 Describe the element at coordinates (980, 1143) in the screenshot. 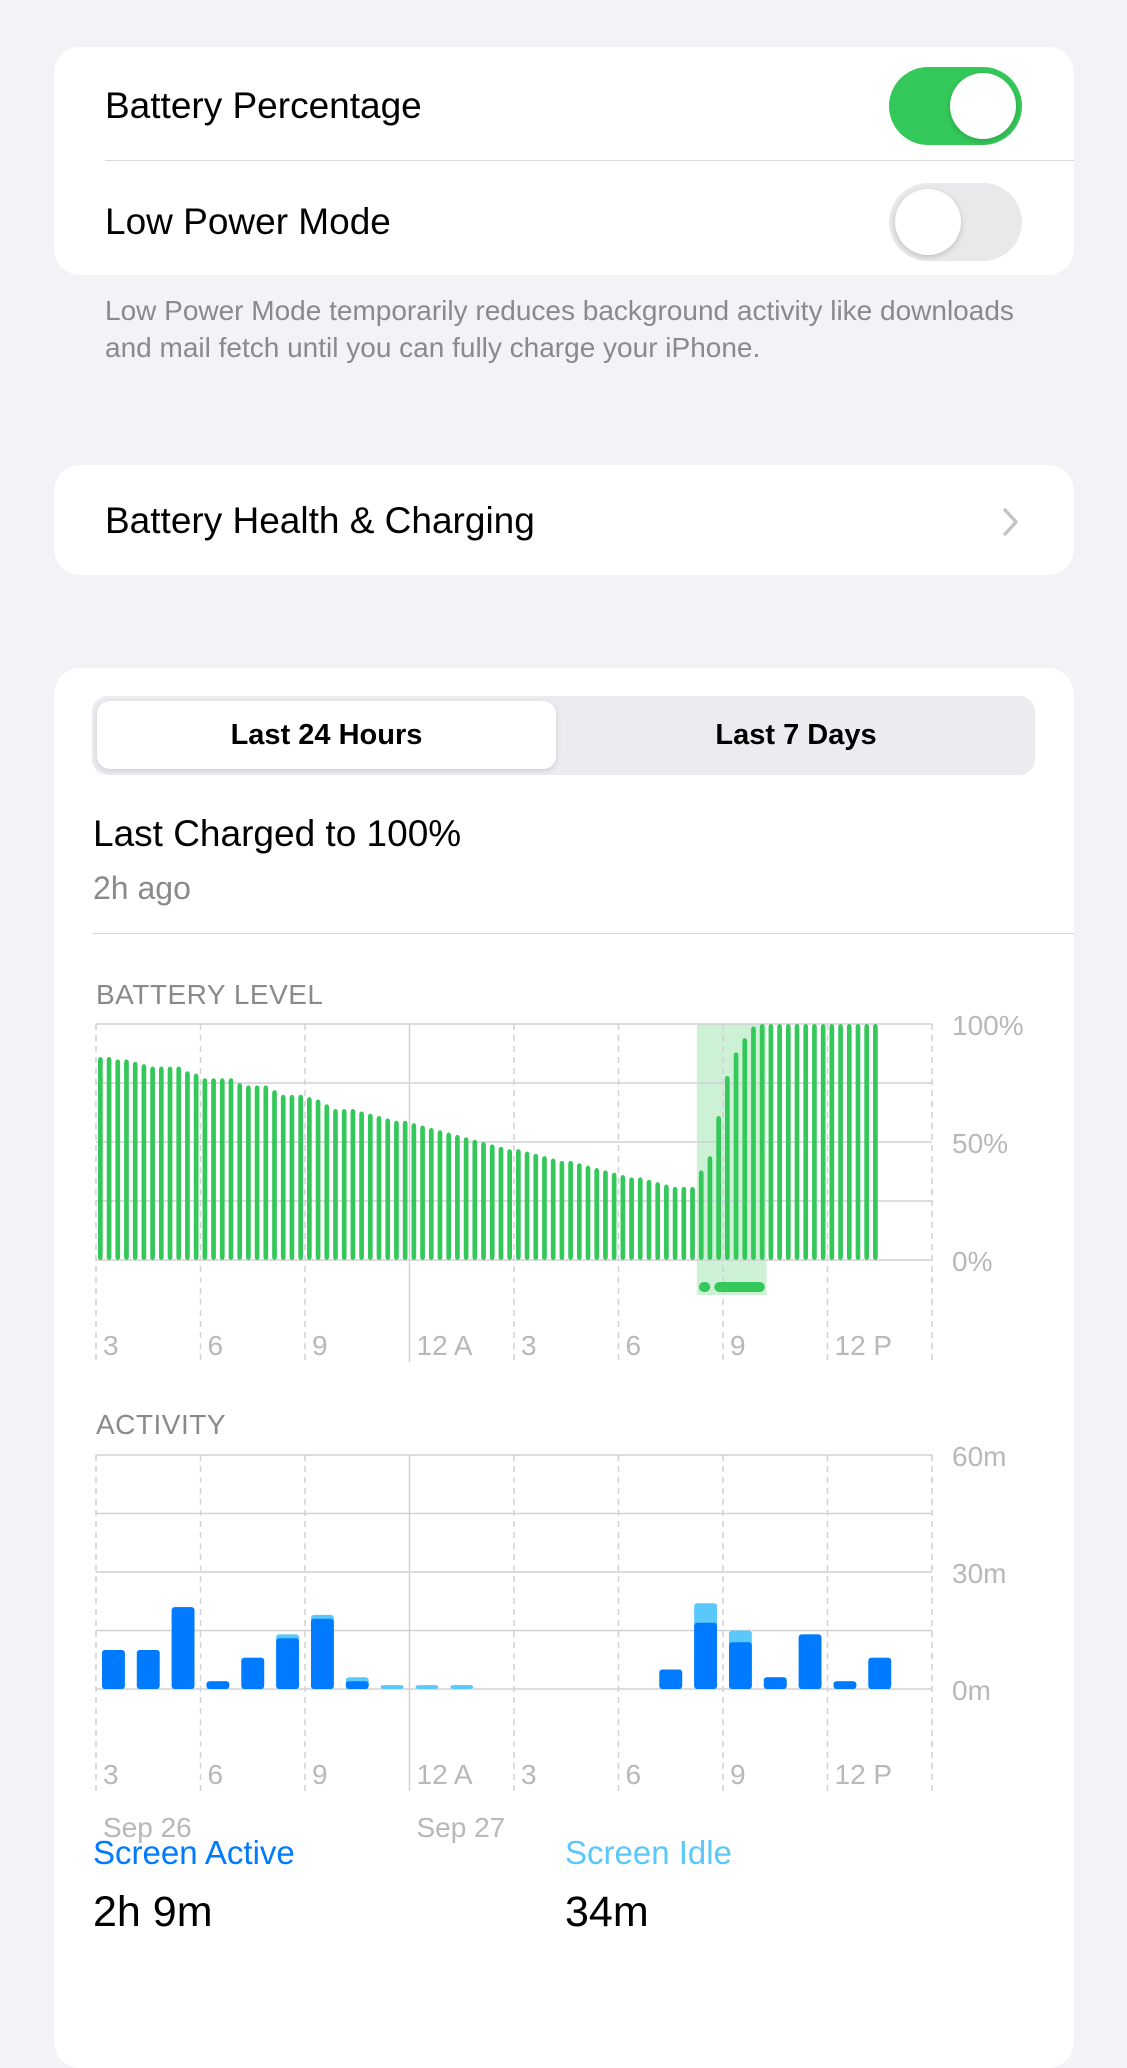

I see `y-tick-label: 50%` at that location.